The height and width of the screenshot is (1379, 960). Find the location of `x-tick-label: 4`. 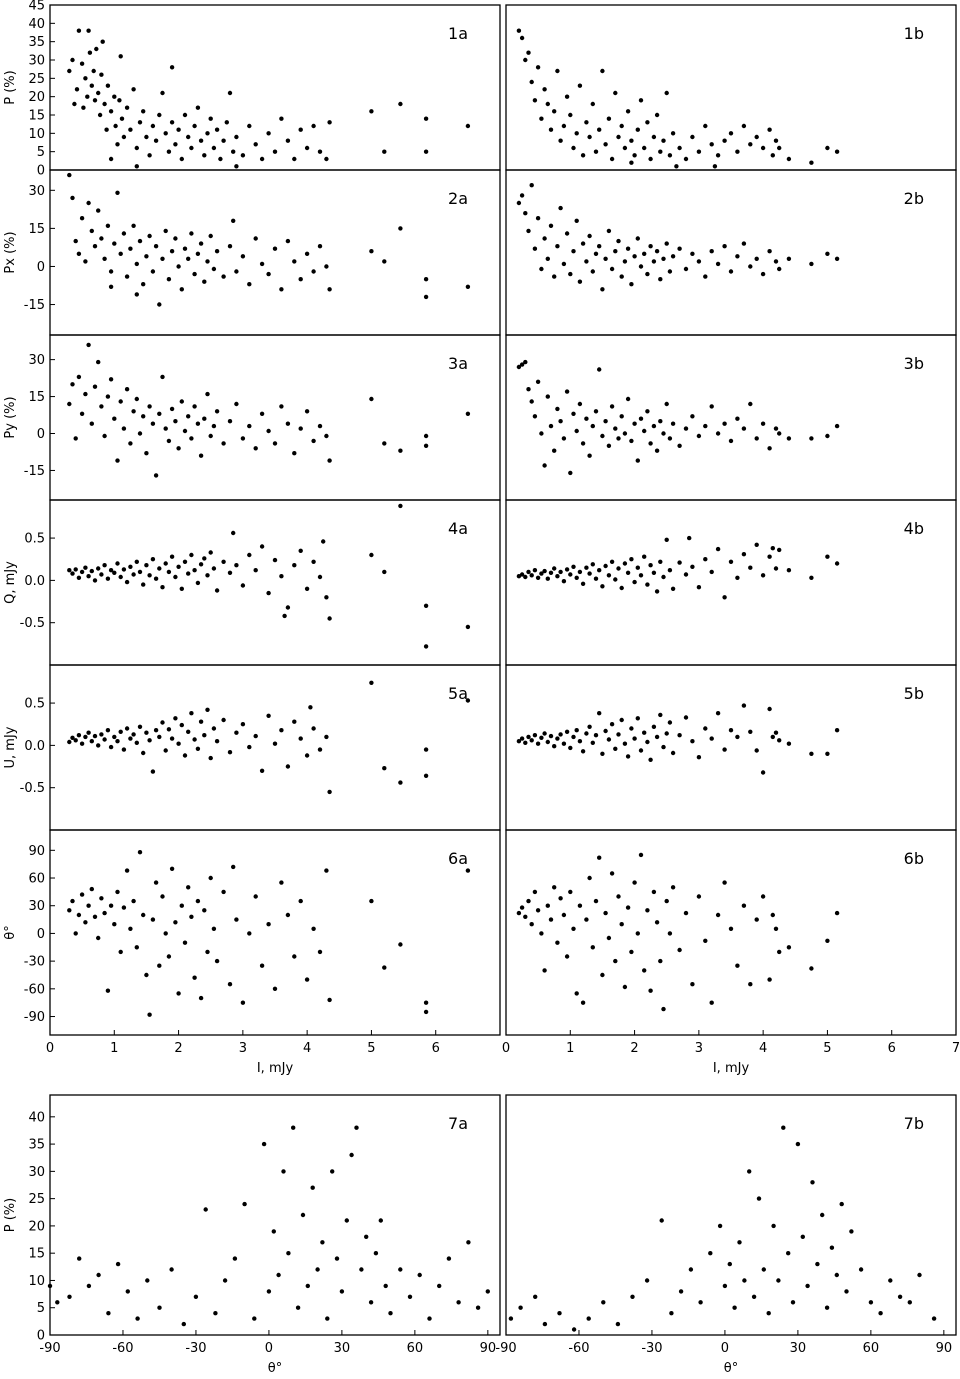

x-tick-label: 4 is located at coordinates (763, 1048).